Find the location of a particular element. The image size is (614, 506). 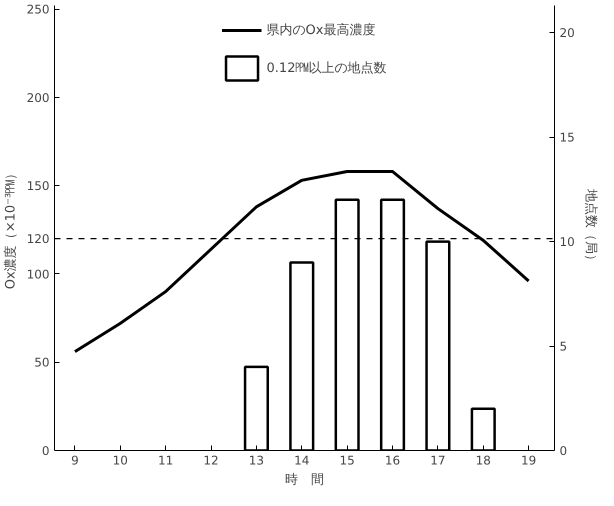

y-tick-label: 50 is located at coordinates (42, 363).